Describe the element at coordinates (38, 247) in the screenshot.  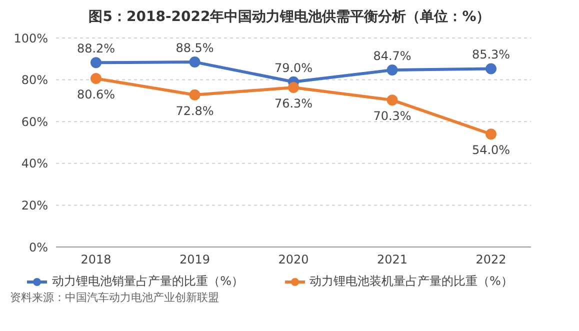
I see `y-tick-label: 0%` at that location.